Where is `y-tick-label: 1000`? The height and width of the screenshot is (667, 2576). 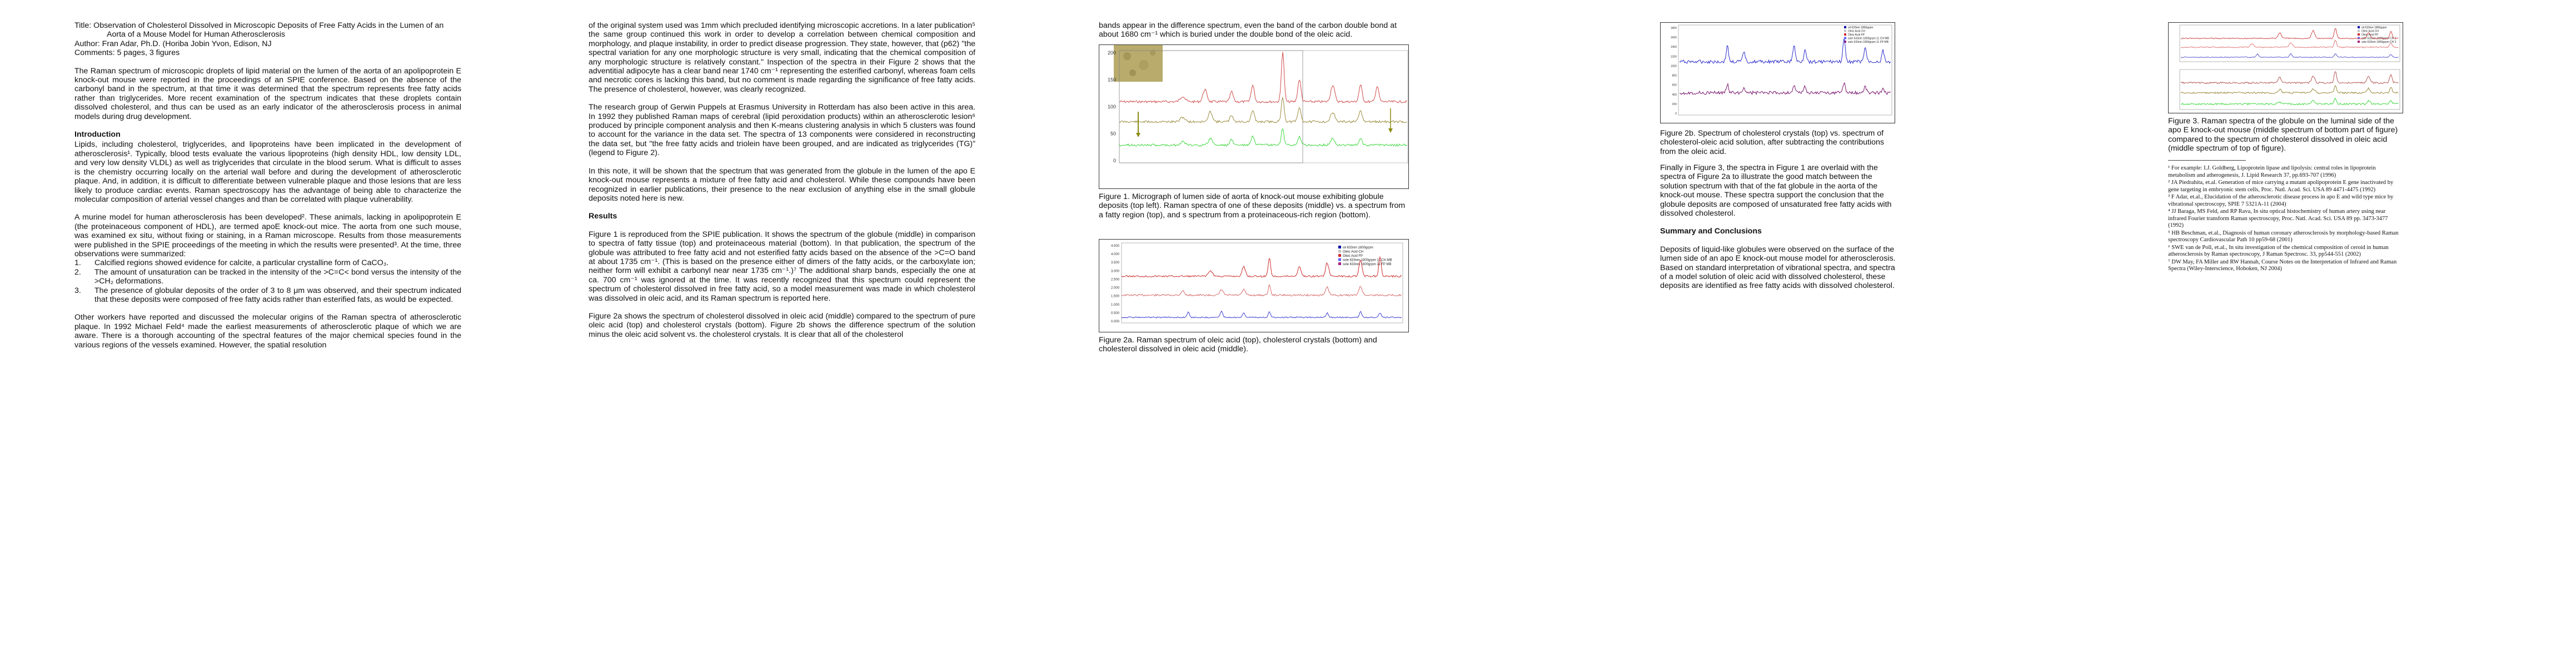
y-tick-label: 1000 is located at coordinates (1674, 66).